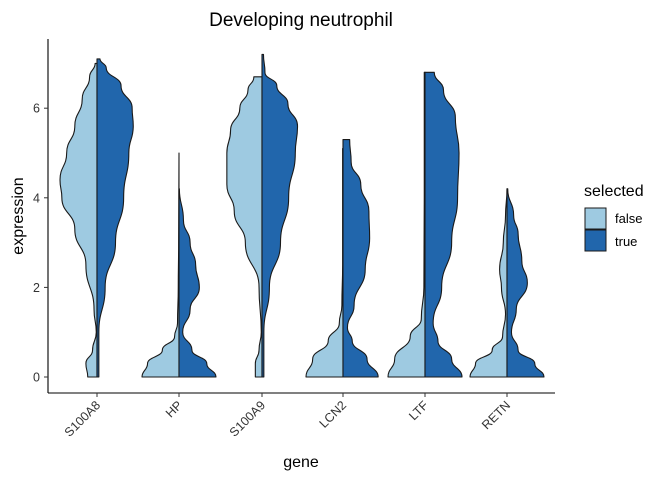 The width and height of the screenshot is (672, 480). I want to click on x-axis-title: gene, so click(301, 462).